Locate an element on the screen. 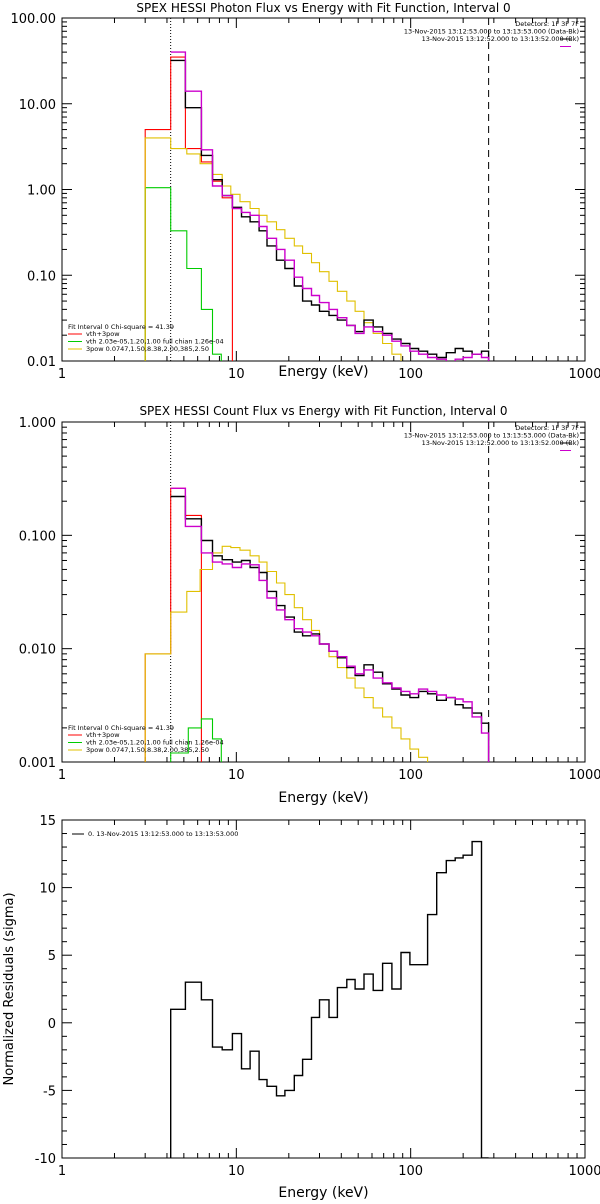 This screenshot has height=1204, width=600. residual-series is located at coordinates (330, 1010).